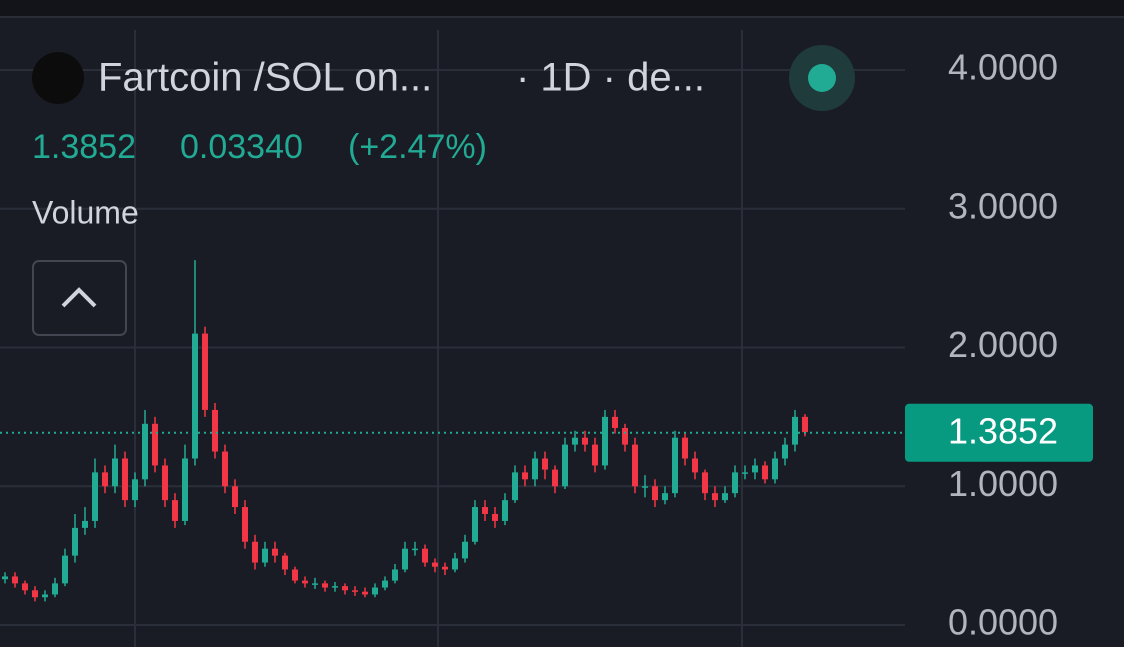 Image resolution: width=1124 pixels, height=647 pixels. I want to click on y-tick-label: 4.0000, so click(1003, 67).